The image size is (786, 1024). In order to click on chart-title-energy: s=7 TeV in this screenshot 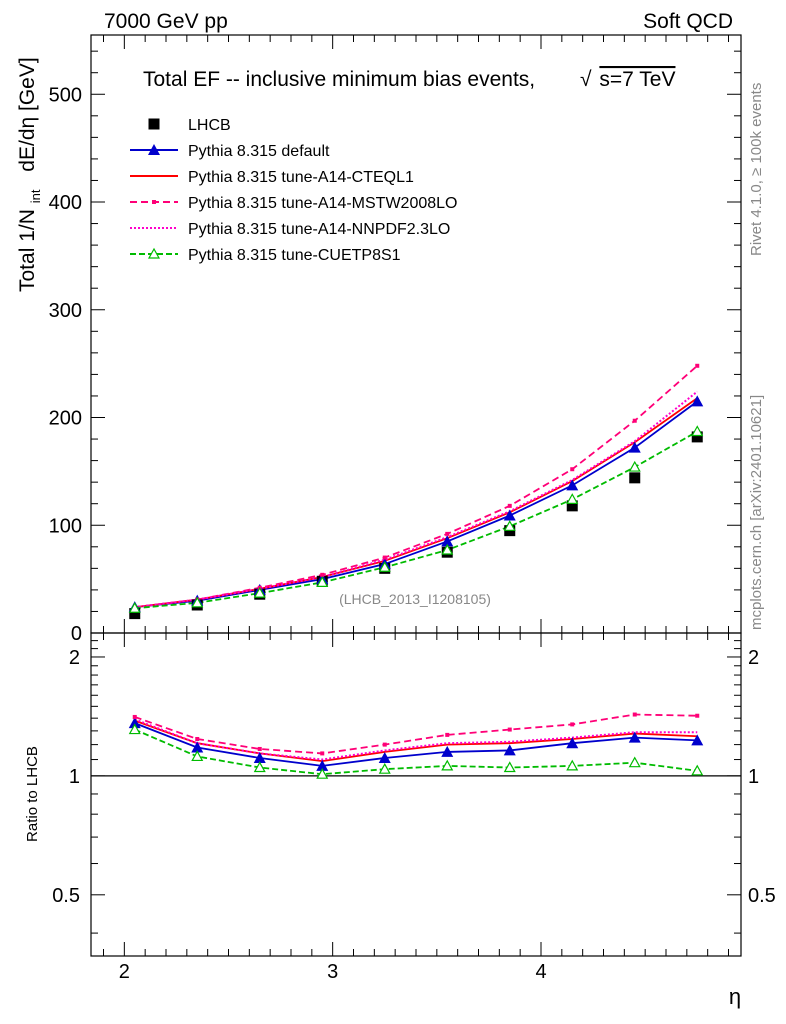, I will do `click(637, 79)`.